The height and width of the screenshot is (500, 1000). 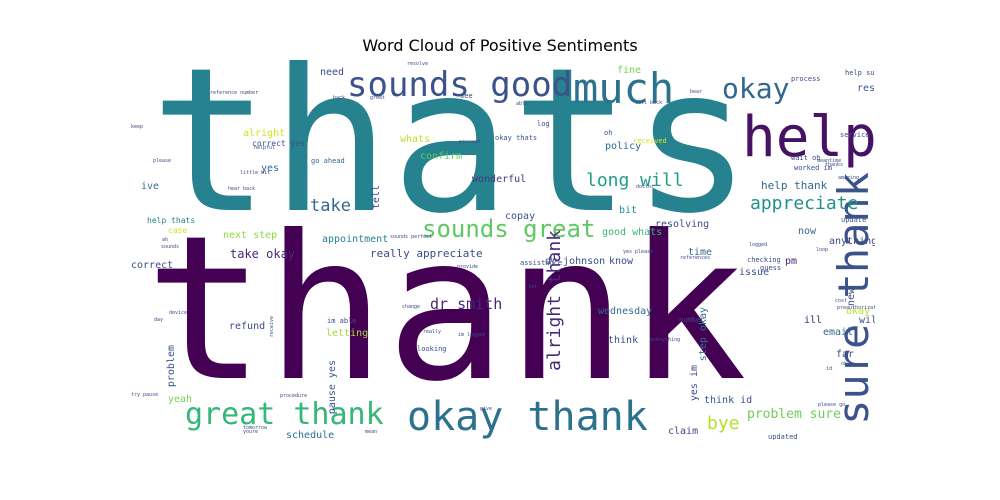 I want to click on word-everything: everything, so click(x=665, y=340).